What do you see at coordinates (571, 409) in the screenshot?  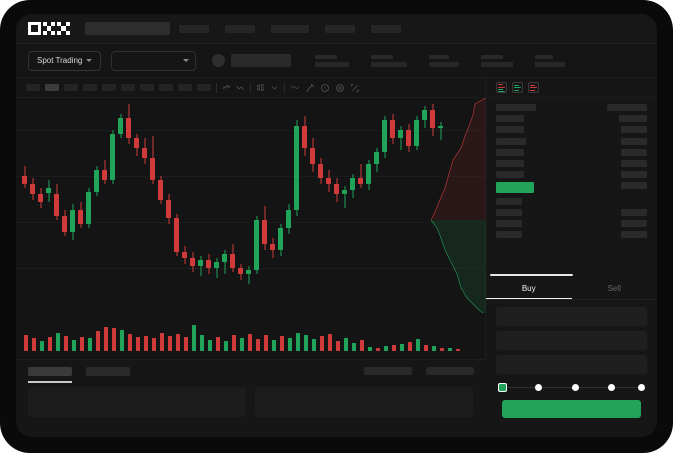 I see `submit-order-button` at bounding box center [571, 409].